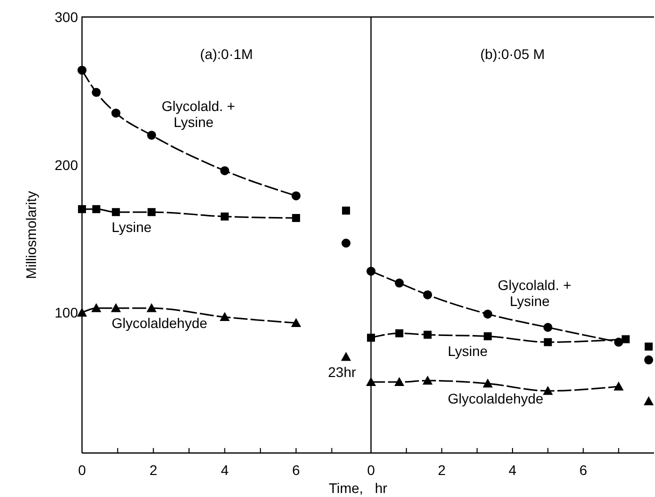  What do you see at coordinates (512, 54) in the screenshot?
I see `text: (b):0·05 M` at bounding box center [512, 54].